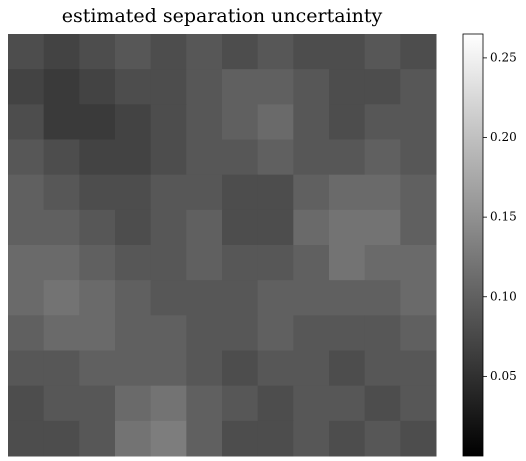 The image size is (526, 461). I want to click on colorbar-tick-label: 0.10, so click(503, 296).